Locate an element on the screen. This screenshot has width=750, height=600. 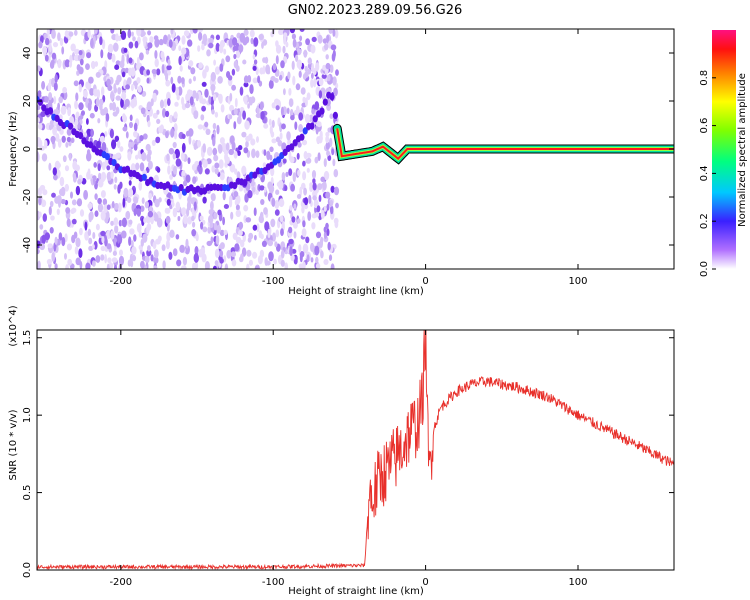
top-ytick-label: 40 is located at coordinates (27, 53).